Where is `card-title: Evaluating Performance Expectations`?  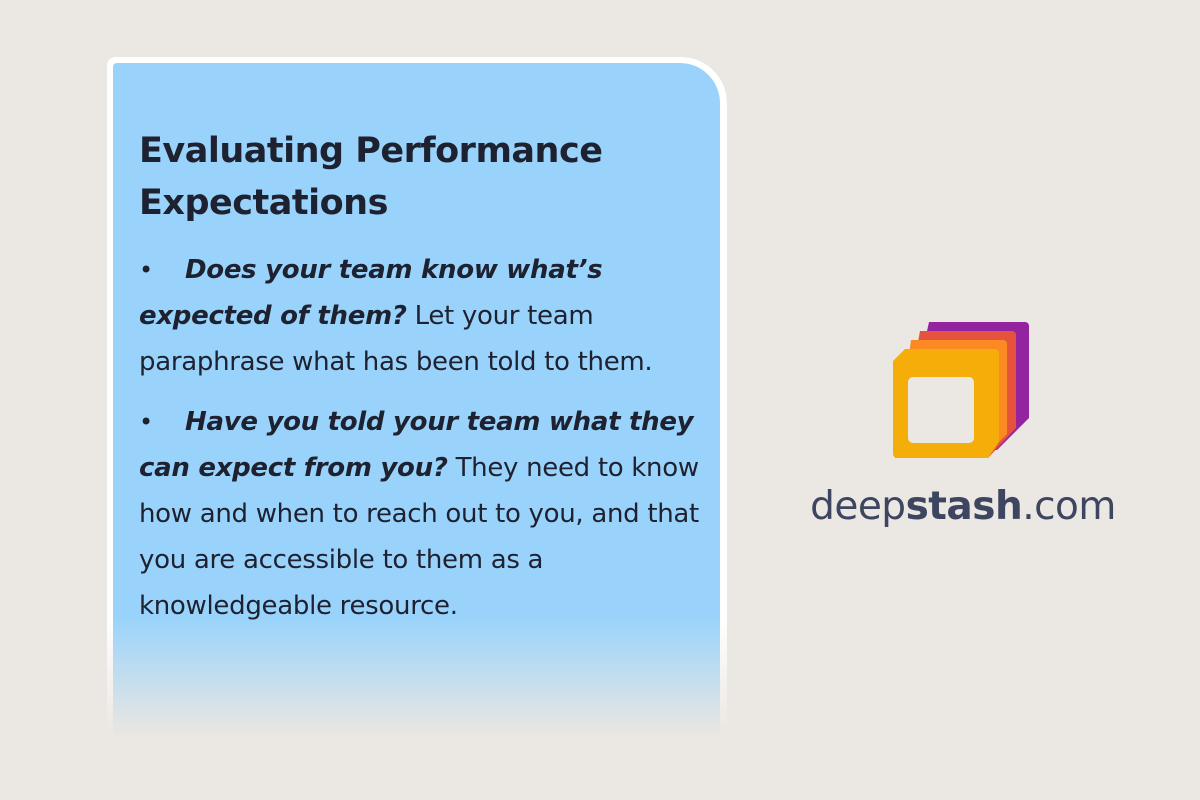
card-title: Evaluating Performance Expectations is located at coordinates (371, 177).